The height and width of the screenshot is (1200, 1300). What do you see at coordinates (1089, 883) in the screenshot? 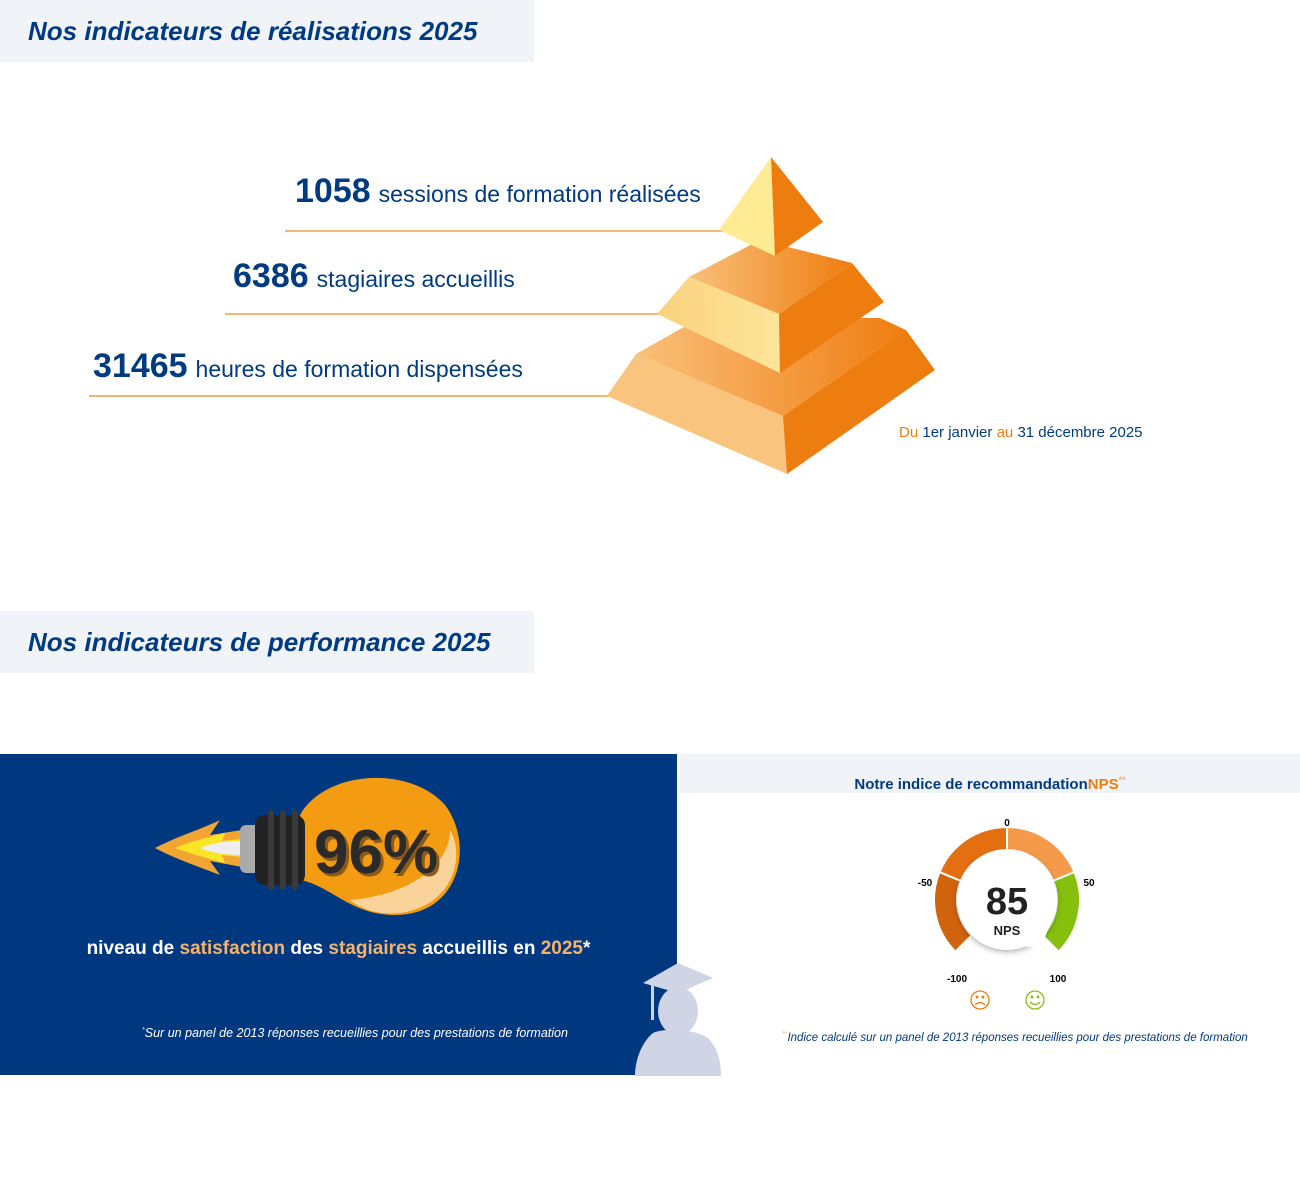
I see `tick-label: 50` at bounding box center [1089, 883].